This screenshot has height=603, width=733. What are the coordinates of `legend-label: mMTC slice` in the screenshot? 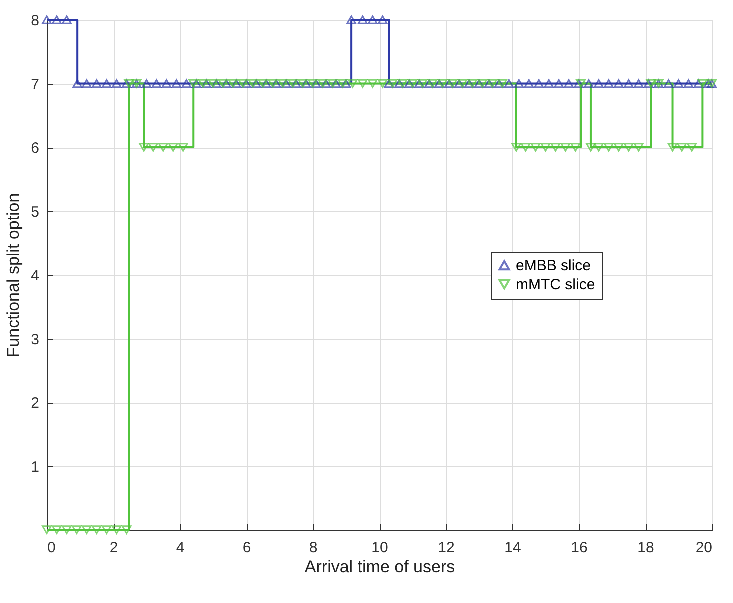 It's located at (556, 285).